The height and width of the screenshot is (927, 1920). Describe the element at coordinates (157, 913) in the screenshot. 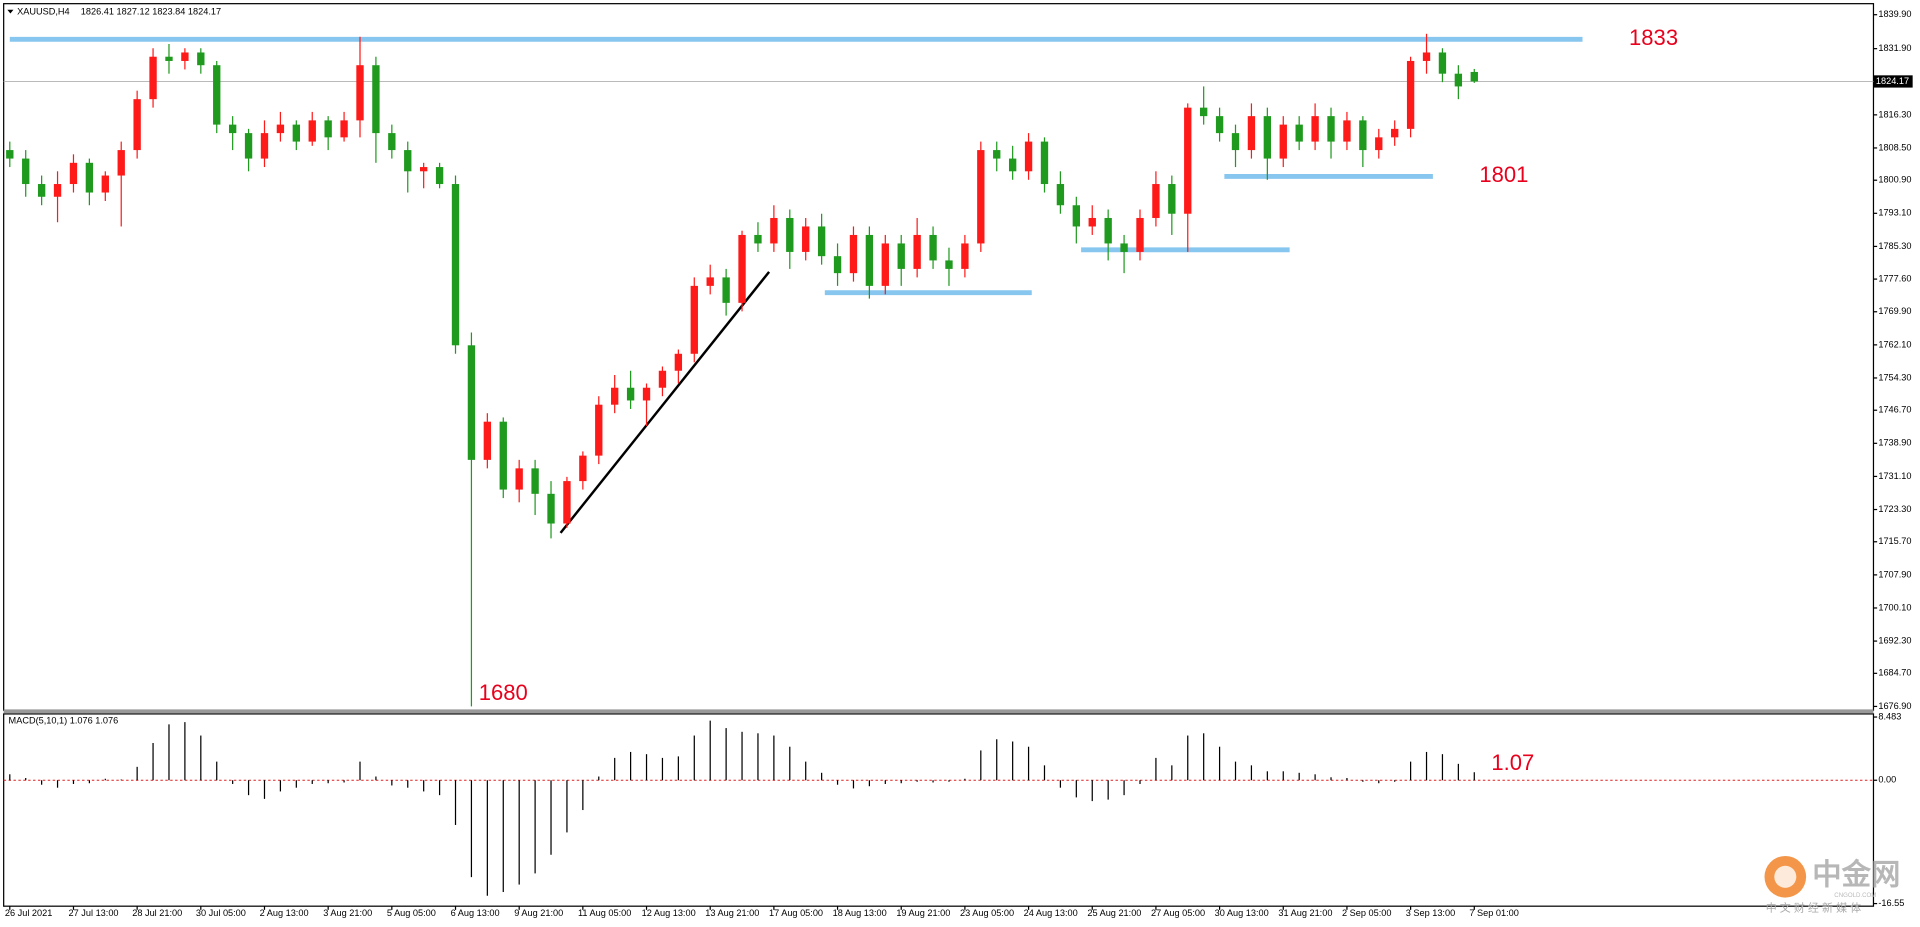

I see `x-tick-label: 28 Jul 21:00` at that location.